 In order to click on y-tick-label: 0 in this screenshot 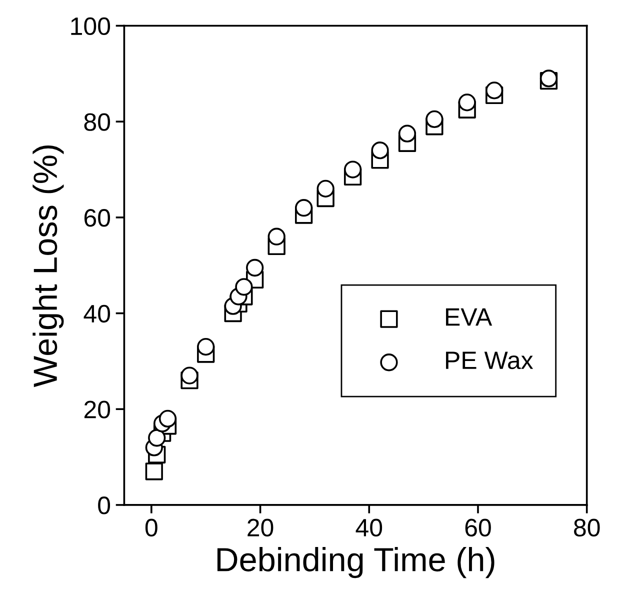, I will do `click(104, 505)`.